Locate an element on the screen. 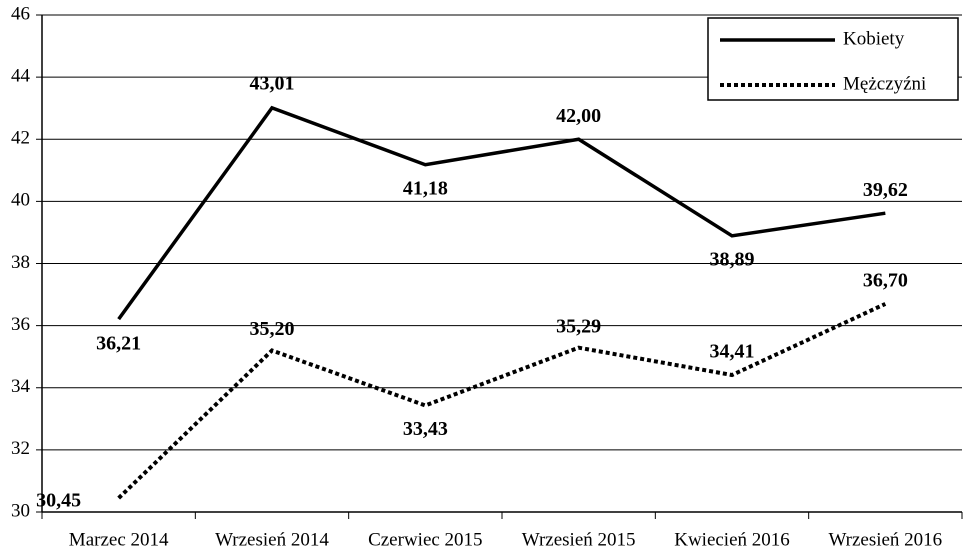 The image size is (964, 554). data-label: 35,29 is located at coordinates (578, 326).